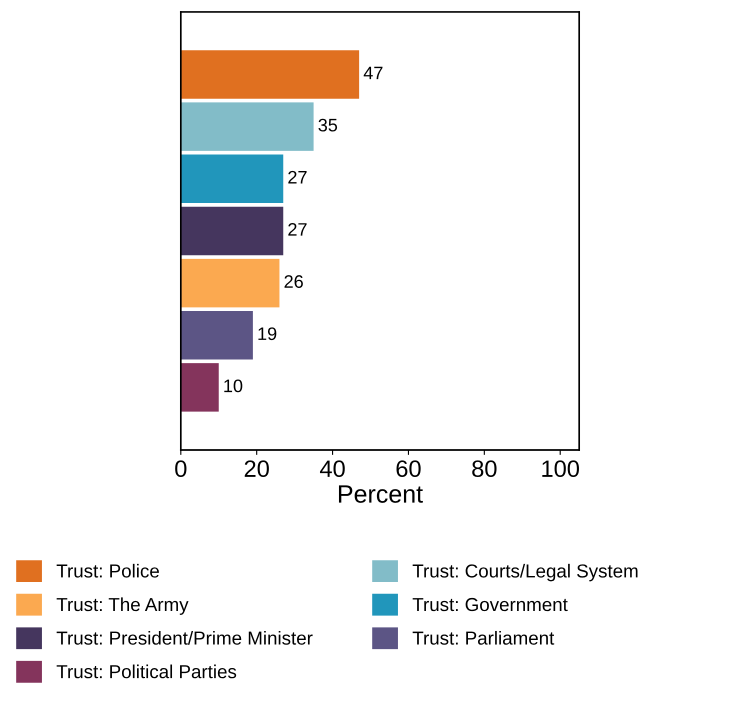  I want to click on data-label: 19, so click(267, 333).